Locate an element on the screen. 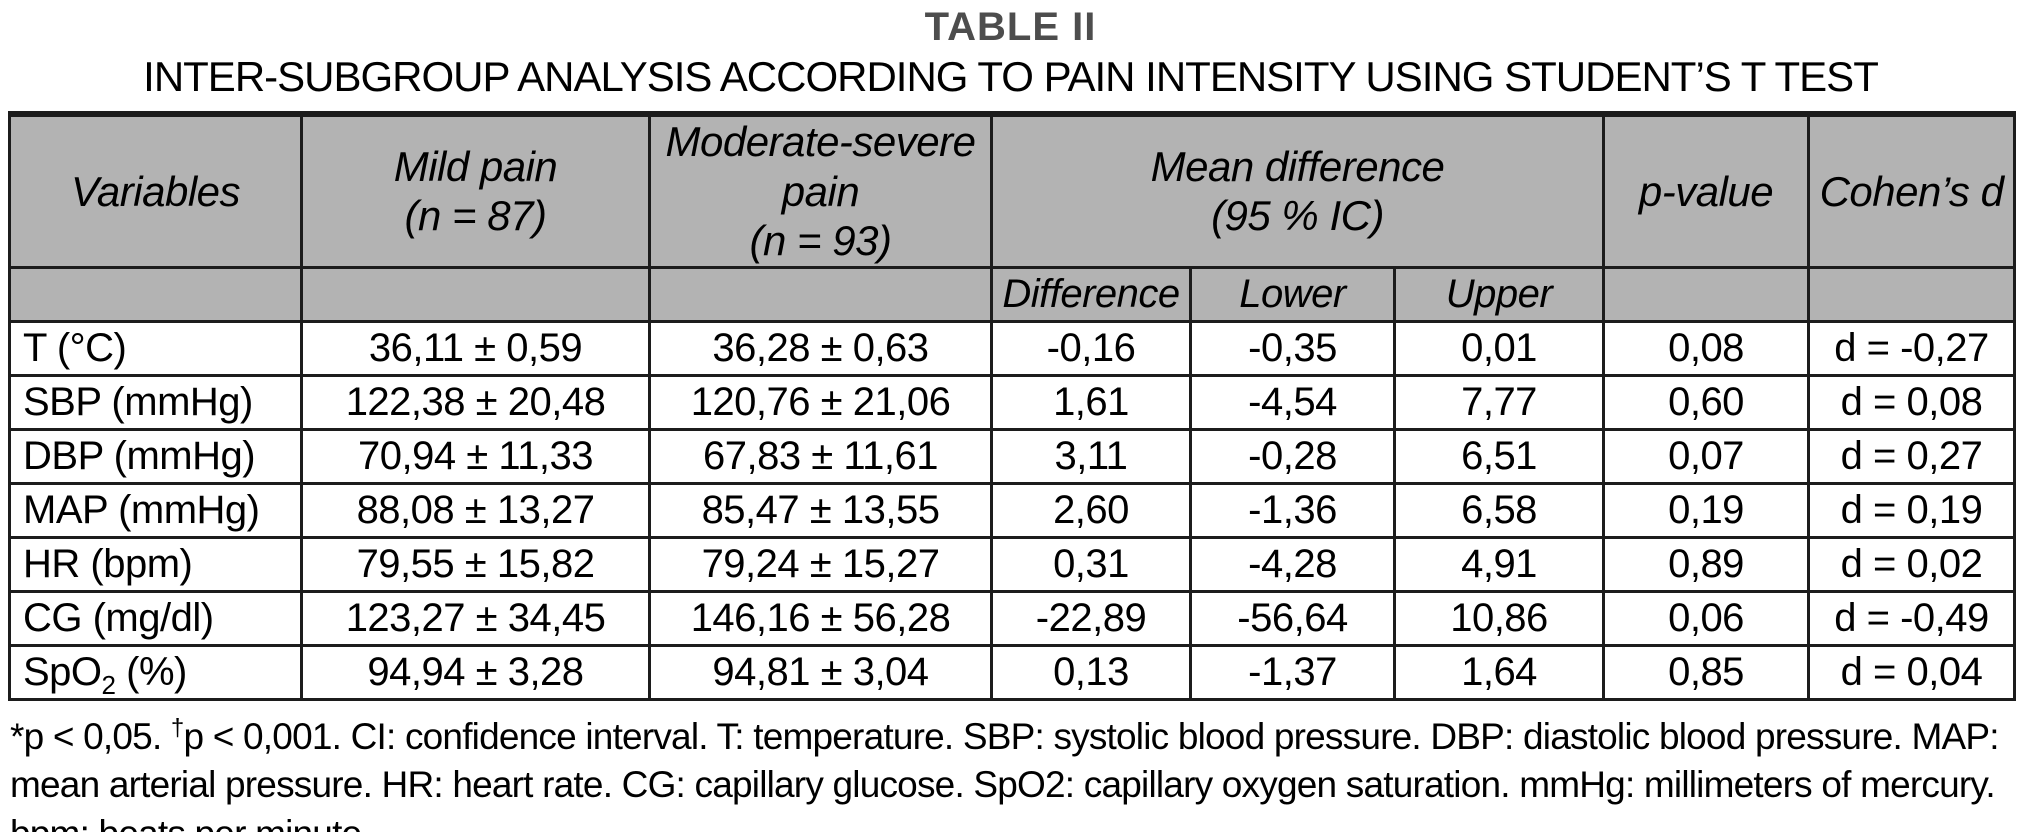 This screenshot has height=832, width=2021. cell-moderate: 36,28 ± 0,63 is located at coordinates (820, 348).